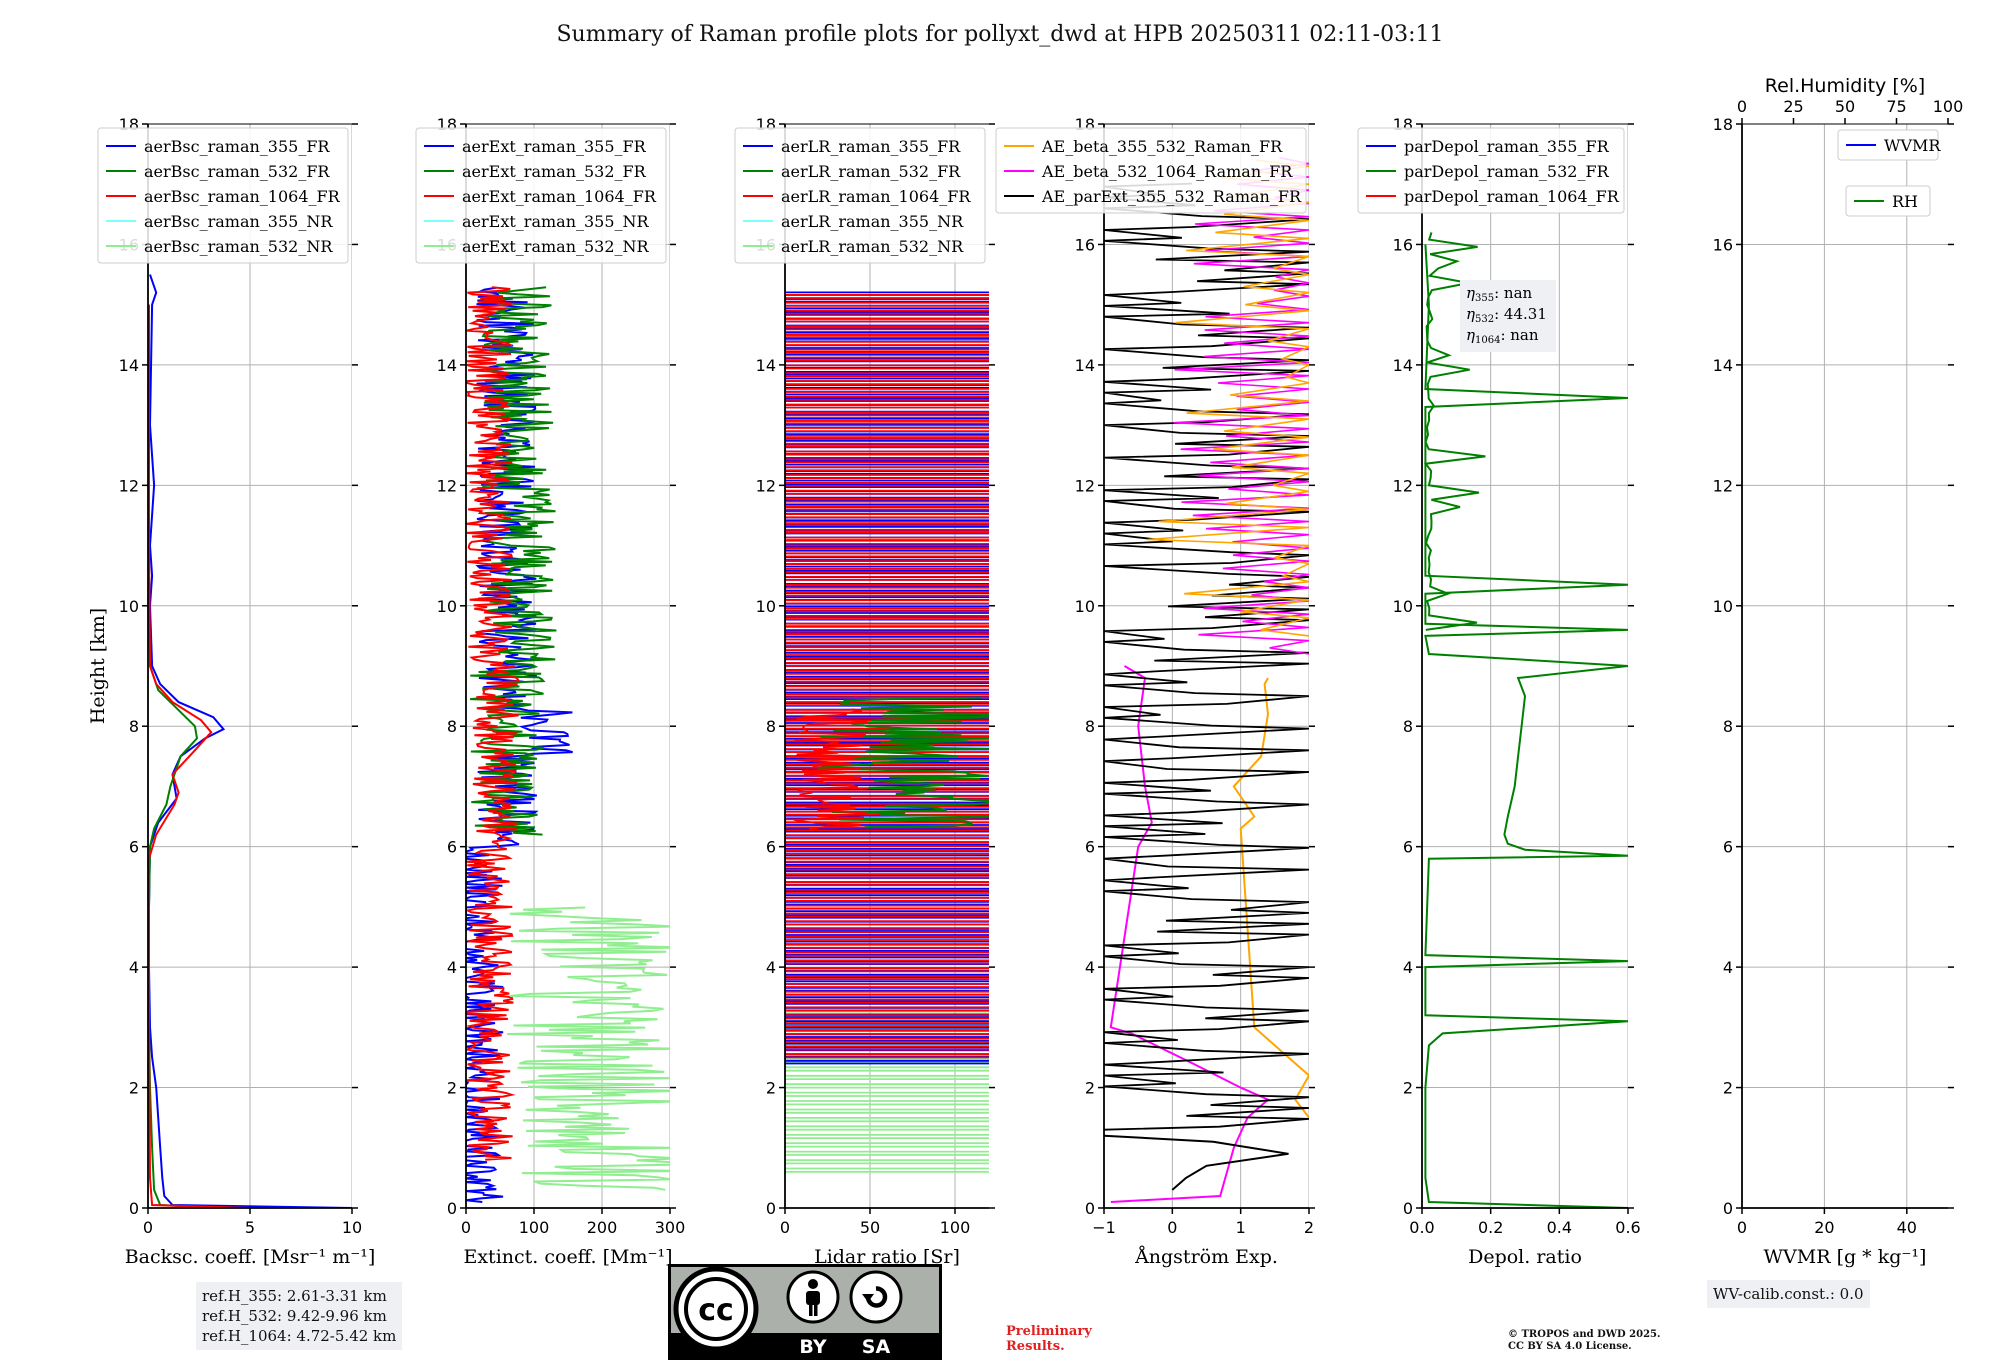 The width and height of the screenshot is (2000, 1360). Describe the element at coordinates (556, 246) in the screenshot. I see `legend-label-aerExt_raman_532_NR: aerExt_raman_532_NR` at that location.